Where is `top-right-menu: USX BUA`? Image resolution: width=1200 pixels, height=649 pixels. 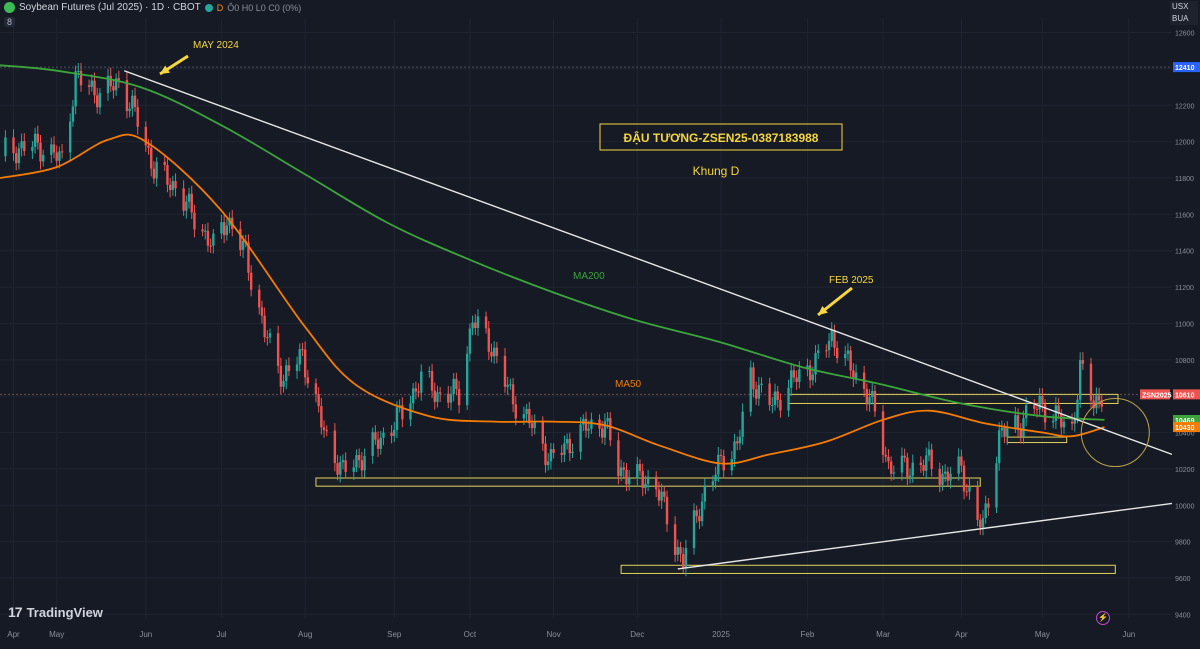 top-right-menu: USX BUA is located at coordinates (1184, 13).